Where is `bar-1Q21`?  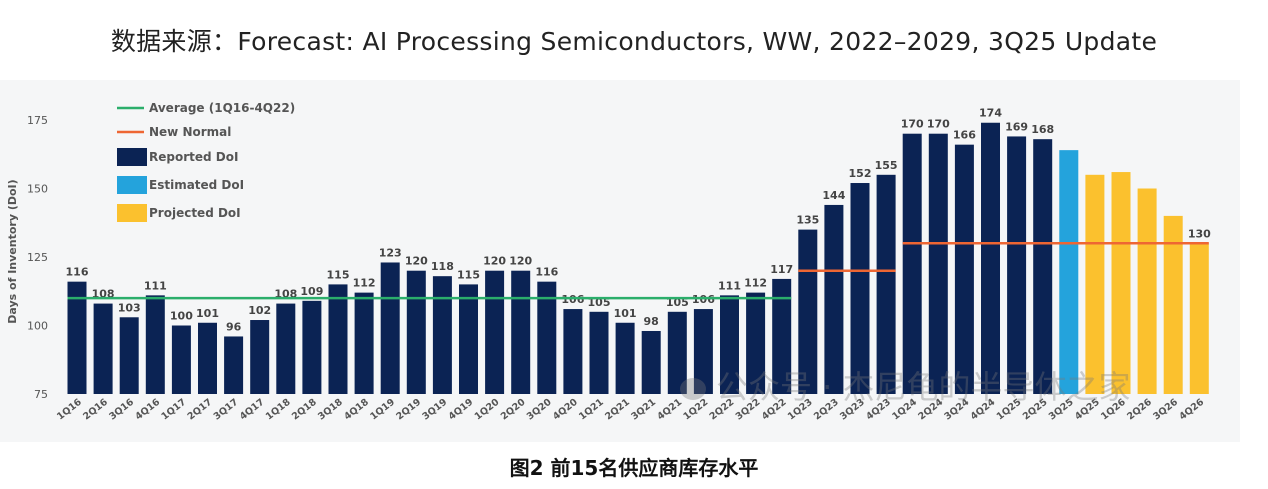 bar-1Q21 is located at coordinates (599, 352).